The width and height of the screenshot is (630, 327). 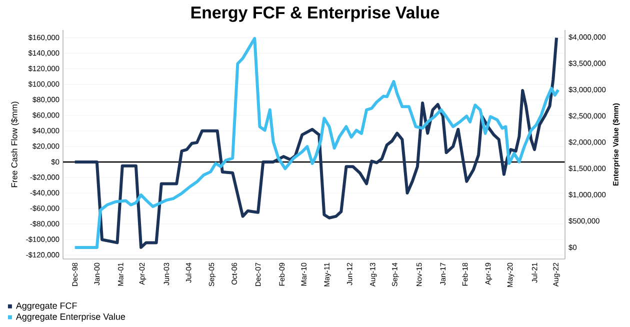 What do you see at coordinates (315, 14) in the screenshot?
I see `chart-title: Energy FCF & Enterprise Value` at bounding box center [315, 14].